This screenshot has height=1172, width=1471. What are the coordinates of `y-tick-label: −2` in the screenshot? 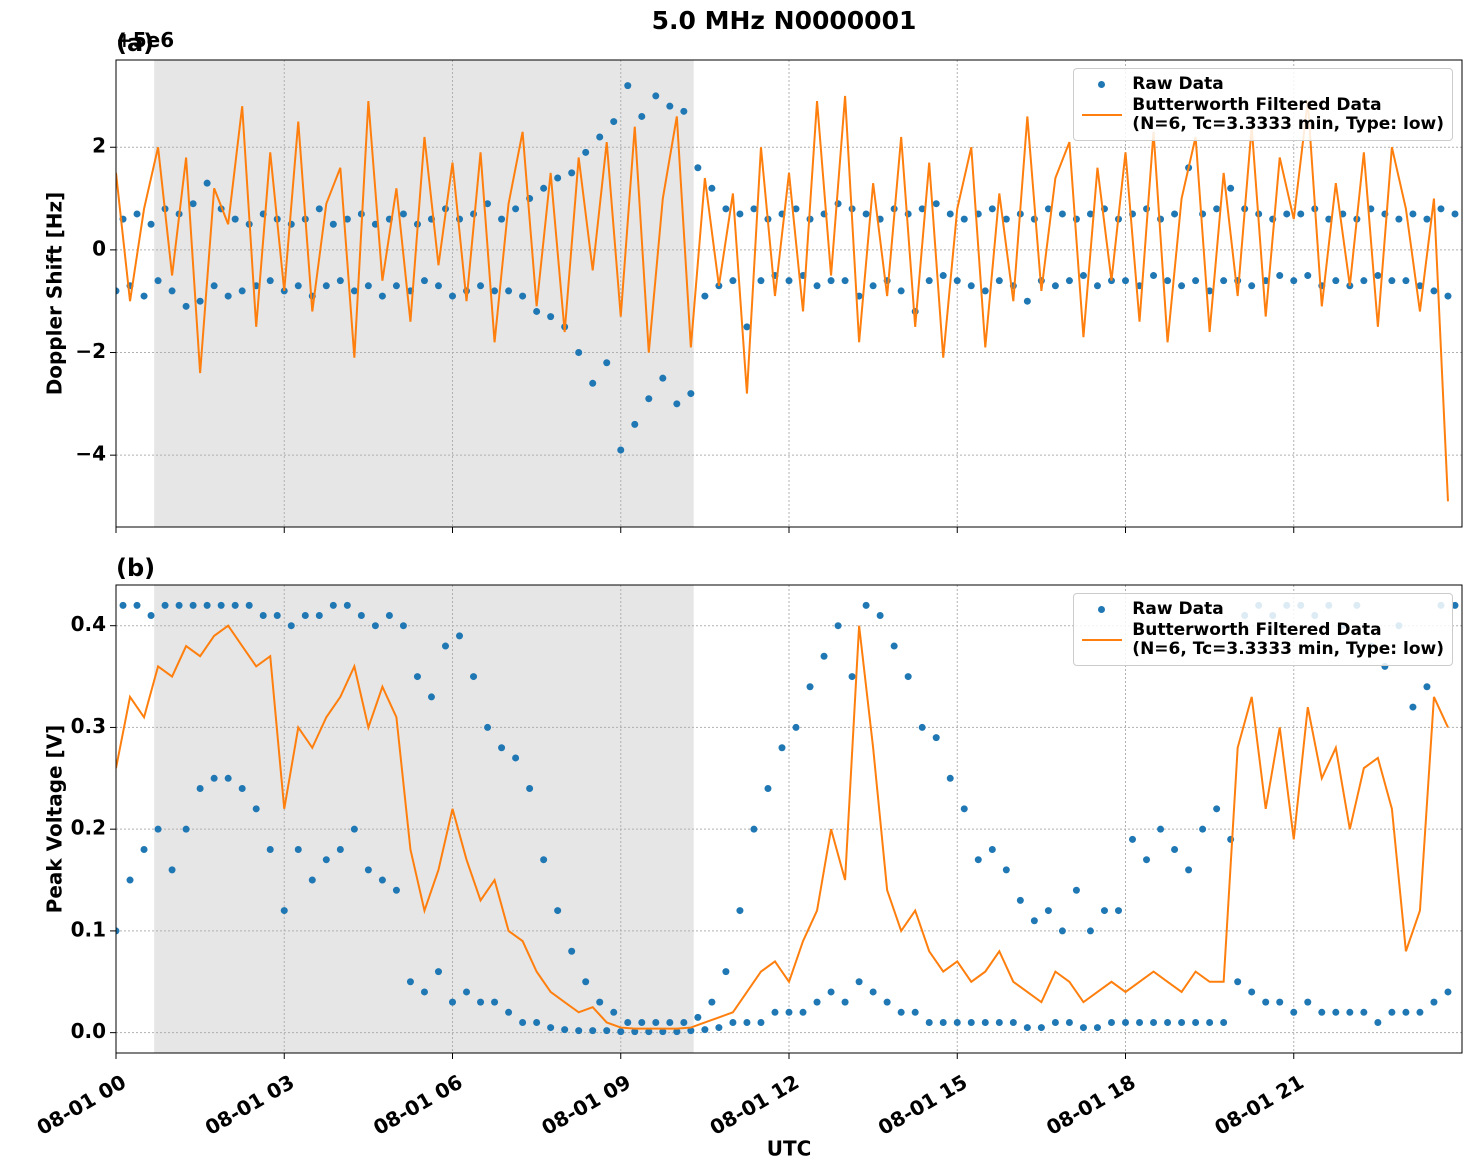 It's located at (90, 351).